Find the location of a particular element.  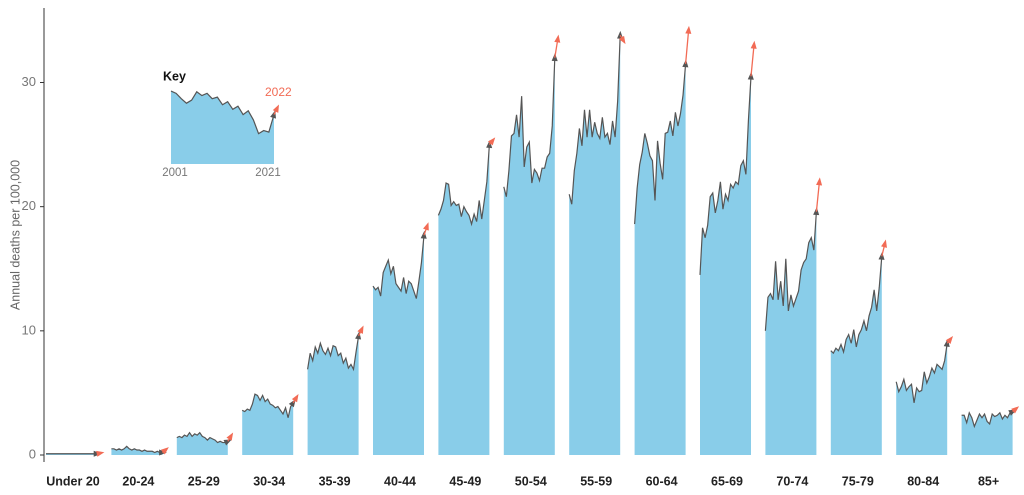

x-tick-label: 25-29 is located at coordinates (204, 481).